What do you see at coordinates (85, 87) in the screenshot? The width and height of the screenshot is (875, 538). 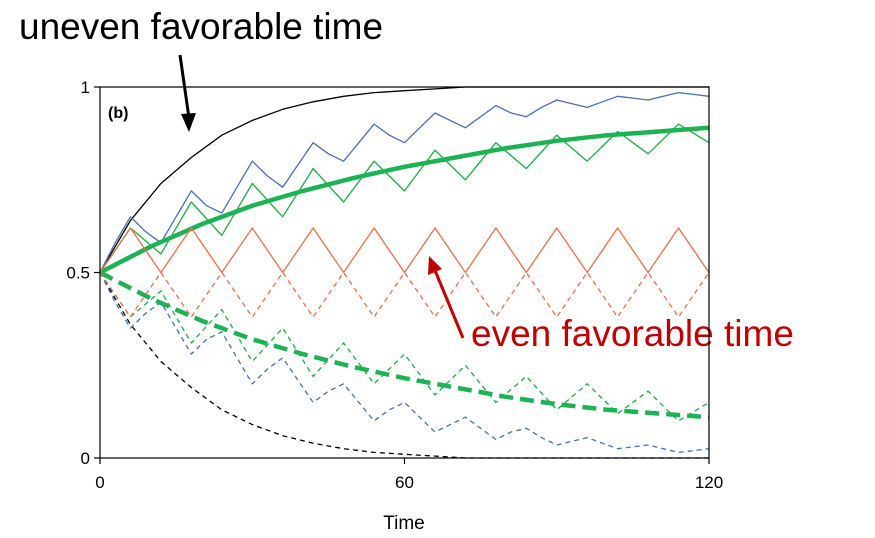 I see `y-tick-label: 1` at bounding box center [85, 87].